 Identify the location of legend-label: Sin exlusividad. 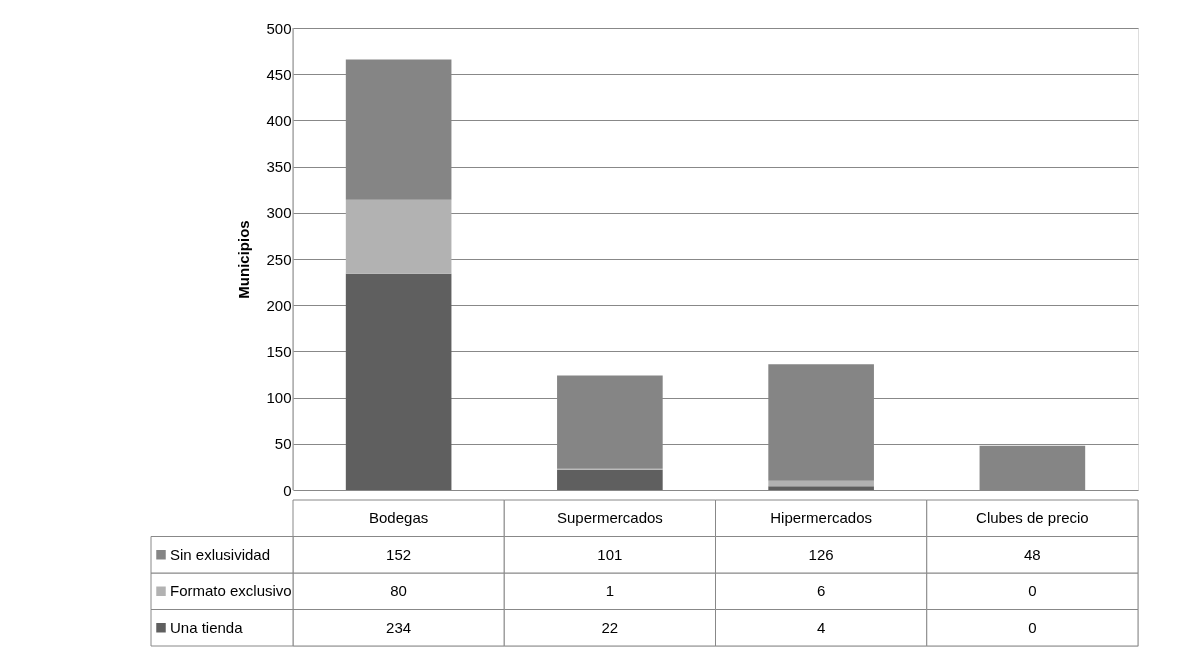
(220, 554).